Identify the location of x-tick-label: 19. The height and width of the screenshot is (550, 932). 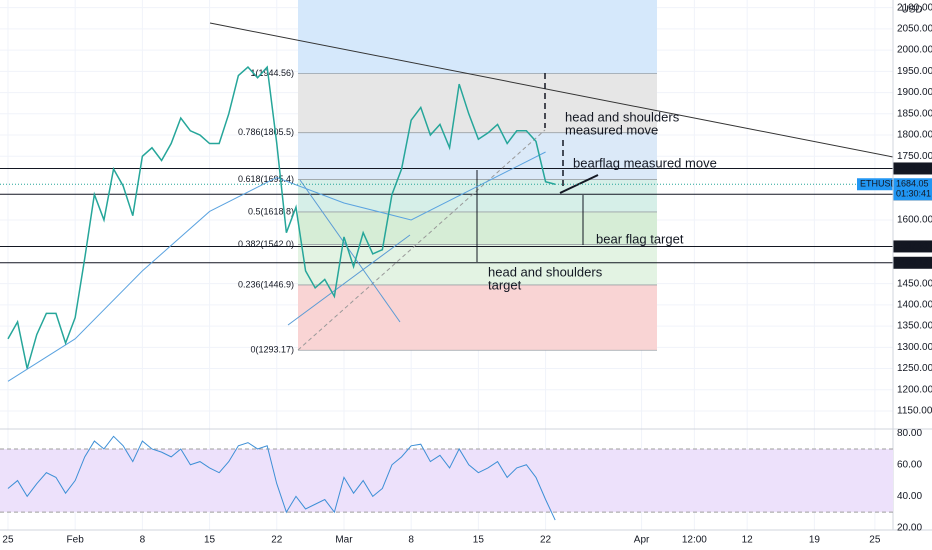
(815, 540).